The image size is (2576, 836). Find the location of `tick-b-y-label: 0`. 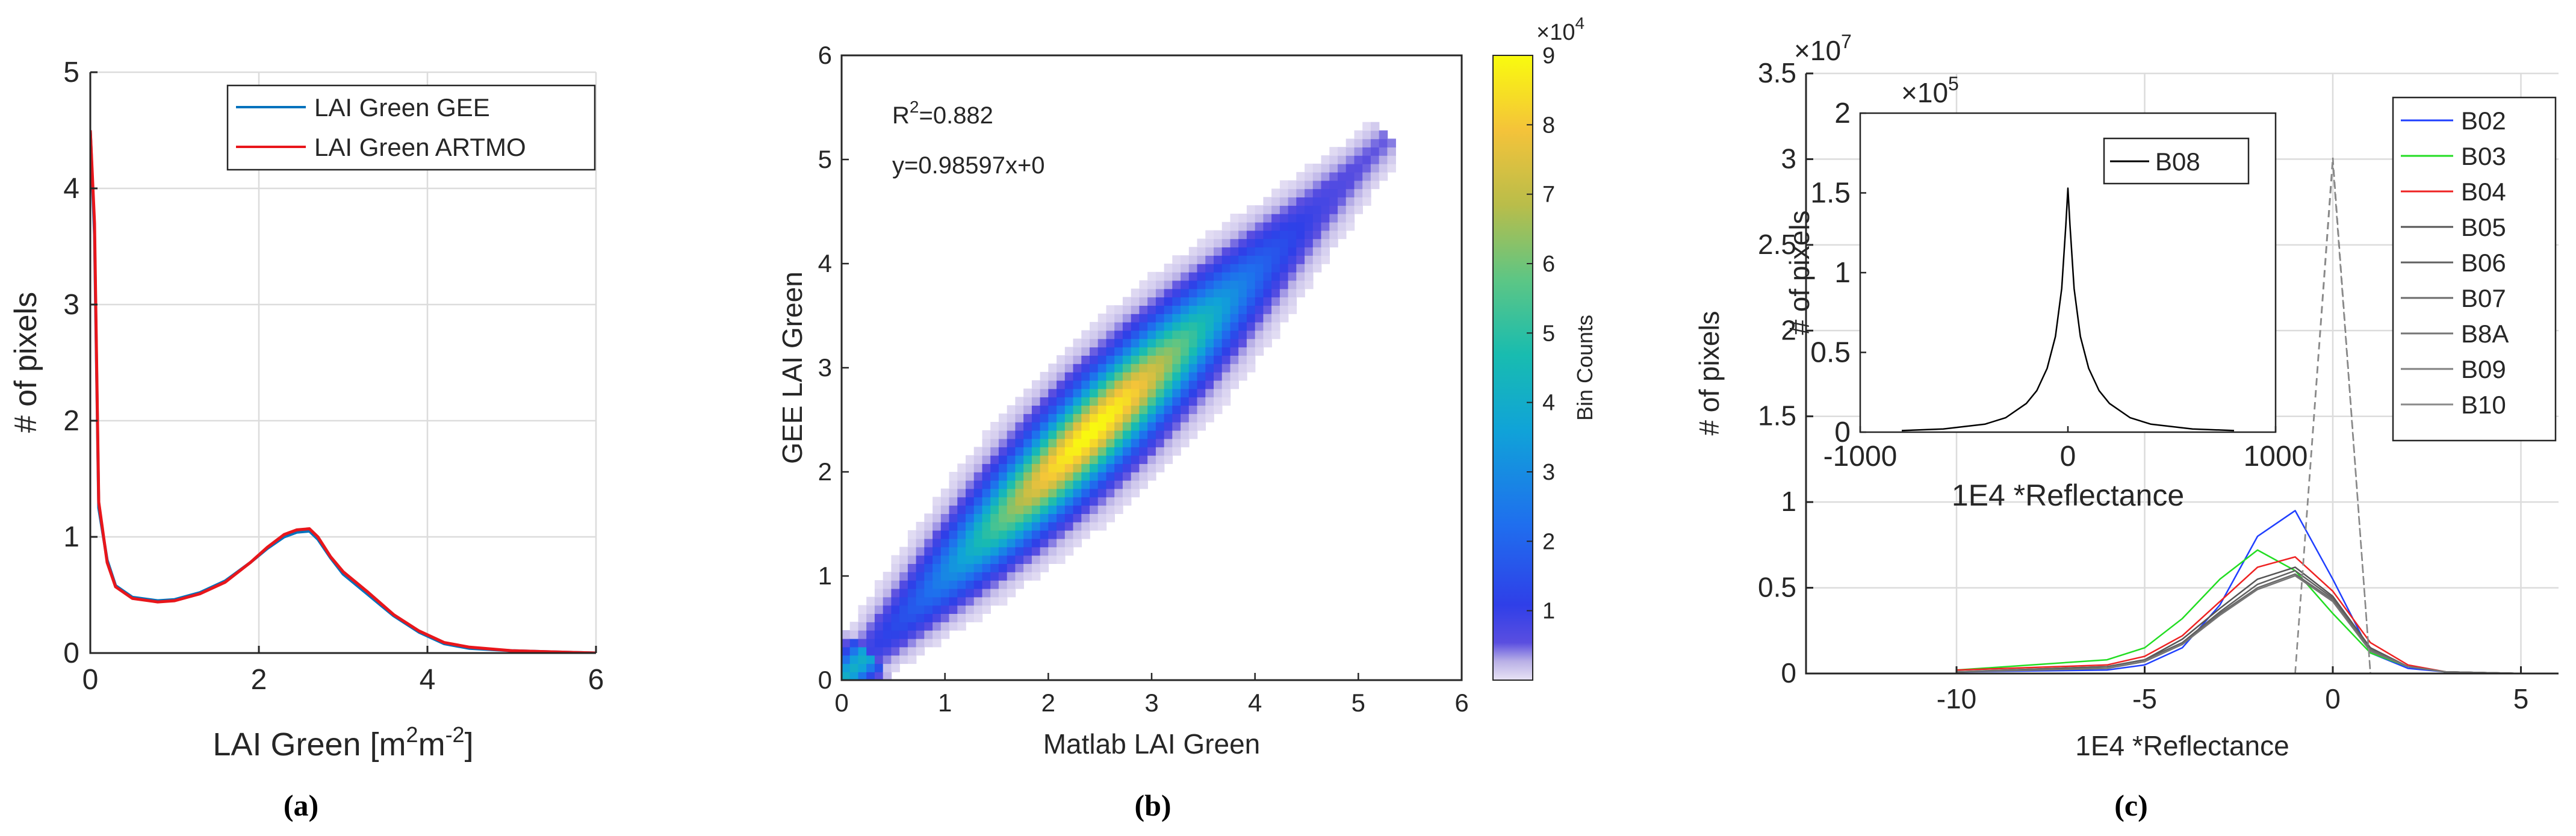

tick-b-y-label: 0 is located at coordinates (825, 680).